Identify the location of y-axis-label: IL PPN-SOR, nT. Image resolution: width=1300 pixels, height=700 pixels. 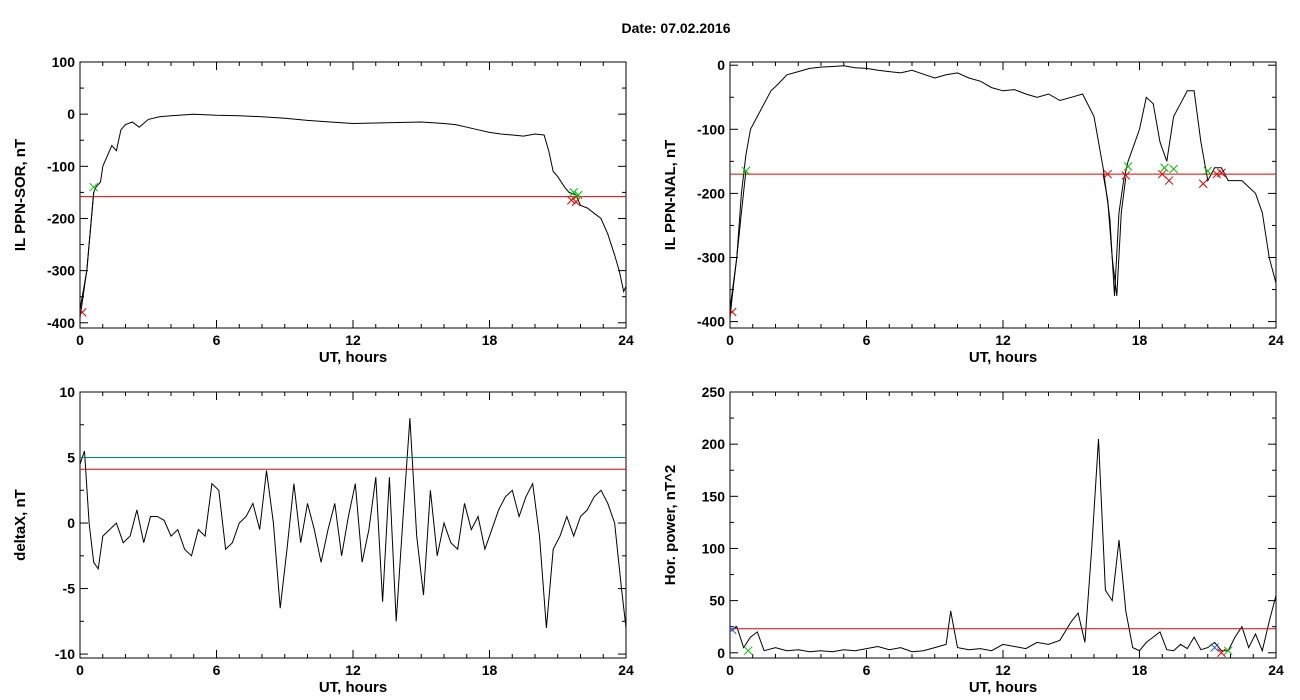
(20, 195).